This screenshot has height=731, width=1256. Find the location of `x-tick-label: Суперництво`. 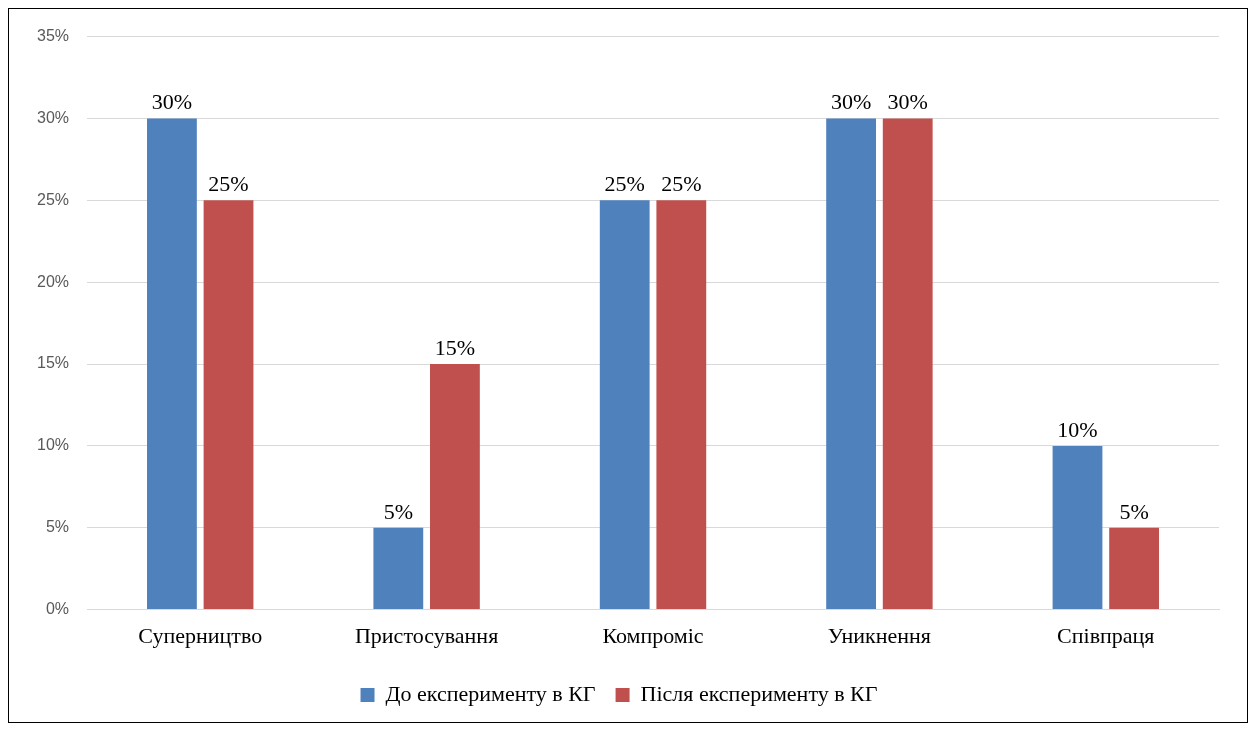

x-tick-label: Суперництво is located at coordinates (200, 635).